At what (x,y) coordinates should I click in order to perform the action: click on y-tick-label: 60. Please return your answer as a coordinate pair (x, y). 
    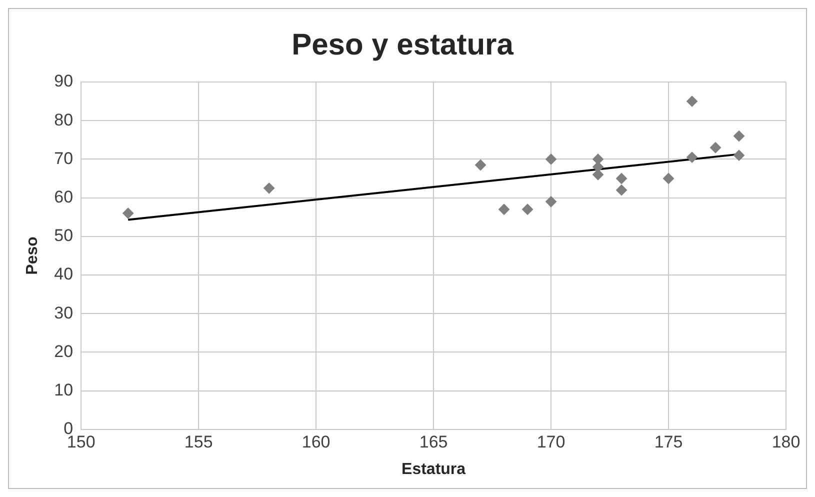
    Looking at the image, I should click on (64, 196).